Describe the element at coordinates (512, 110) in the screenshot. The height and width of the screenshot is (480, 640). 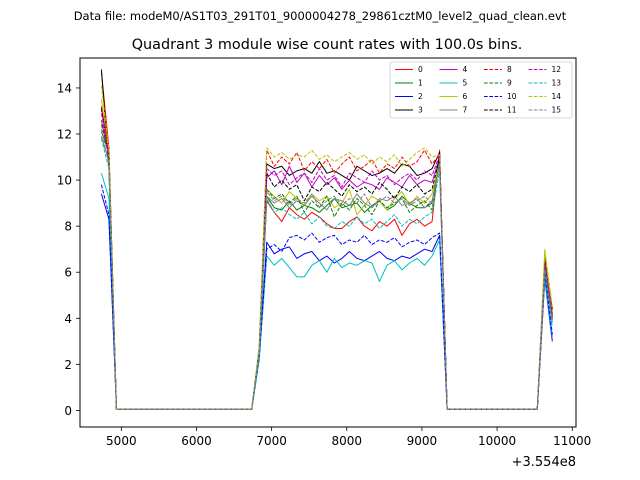
I see `legend-label-11: 11` at that location.